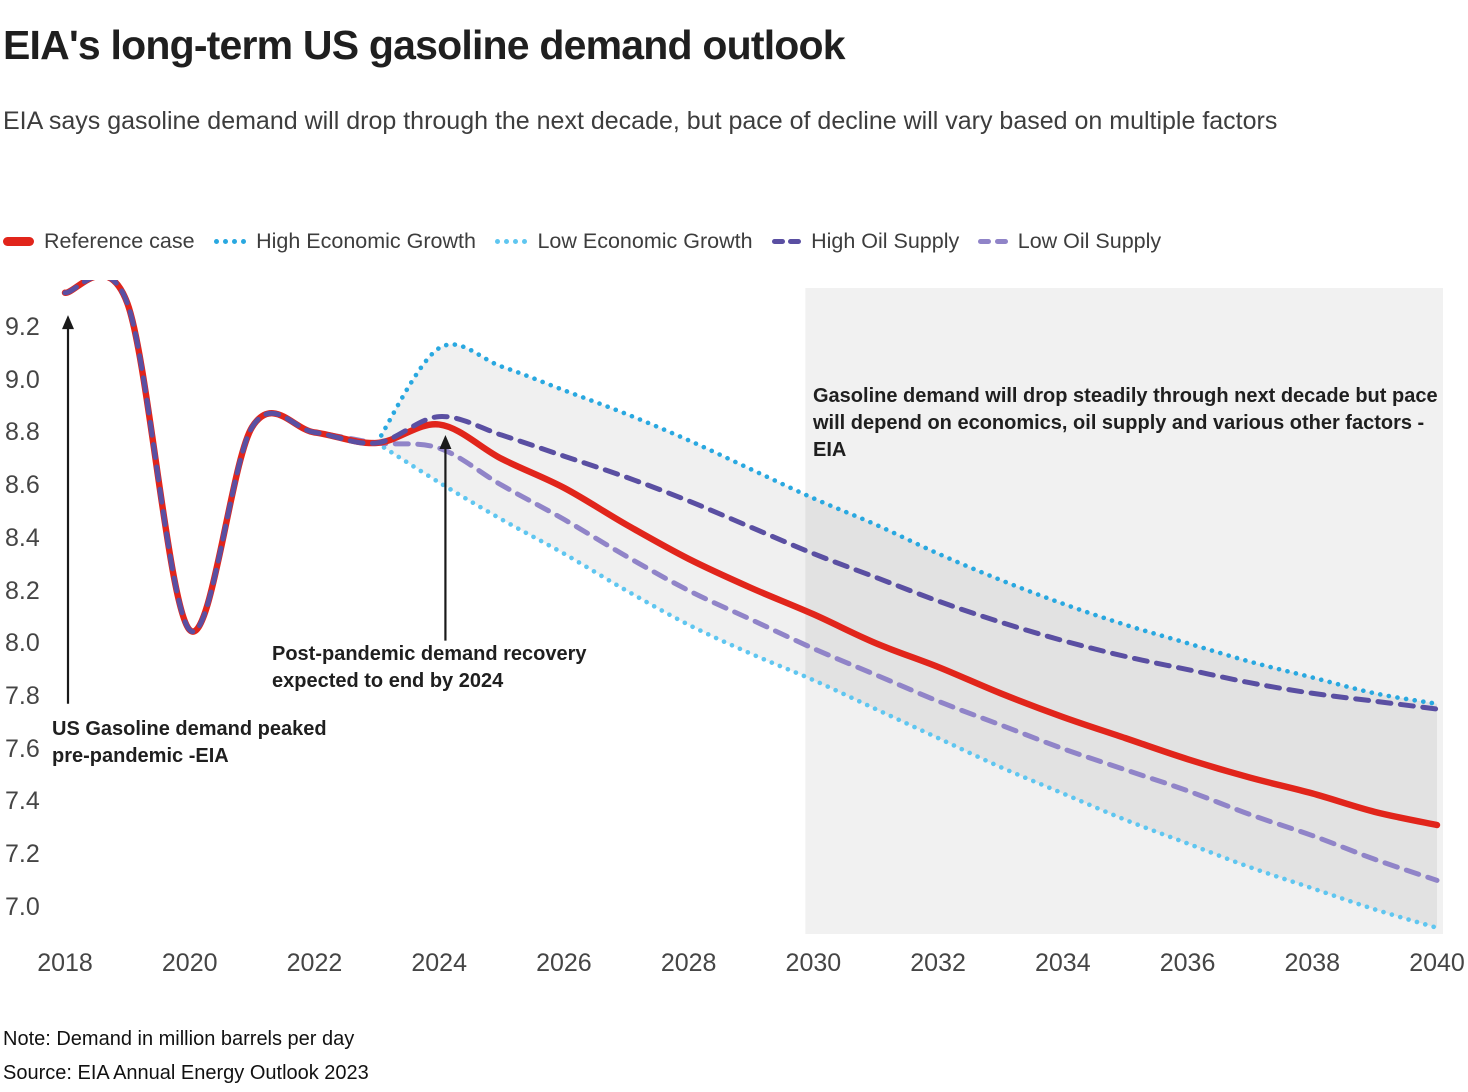  I want to click on arrow-recovery-2024-icon, so click(445, 442).